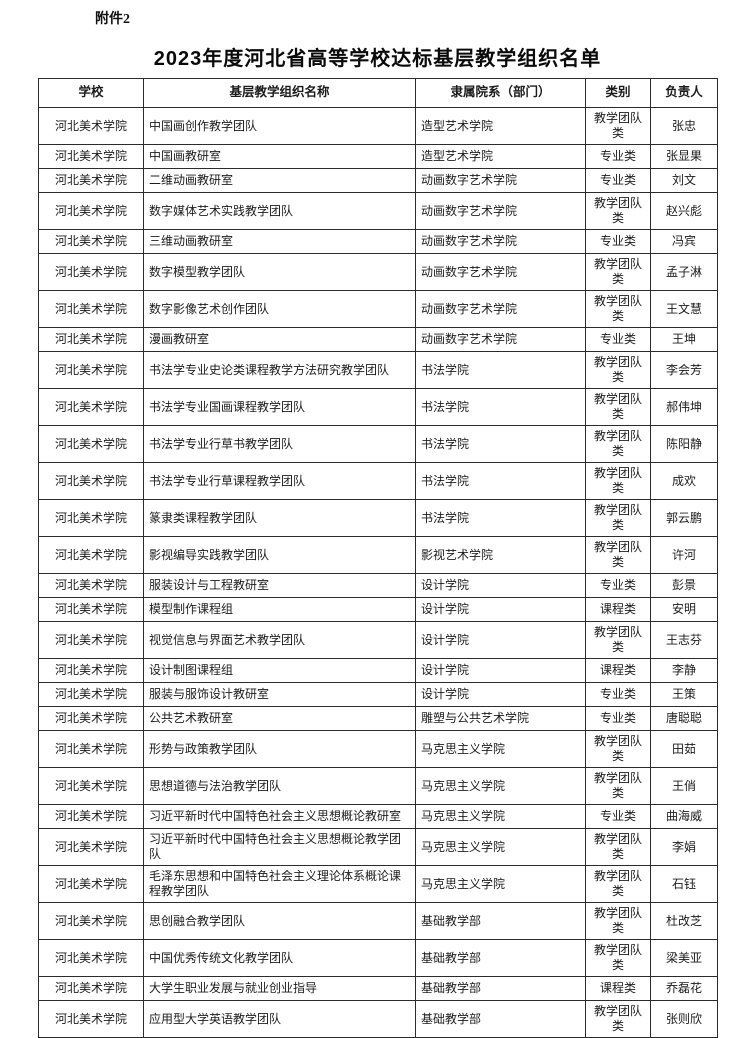 Image resolution: width=740 pixels, height=1038 pixels. Describe the element at coordinates (279, 93) in the screenshot. I see `column-header-org-name: 基层教学组织名称` at that location.